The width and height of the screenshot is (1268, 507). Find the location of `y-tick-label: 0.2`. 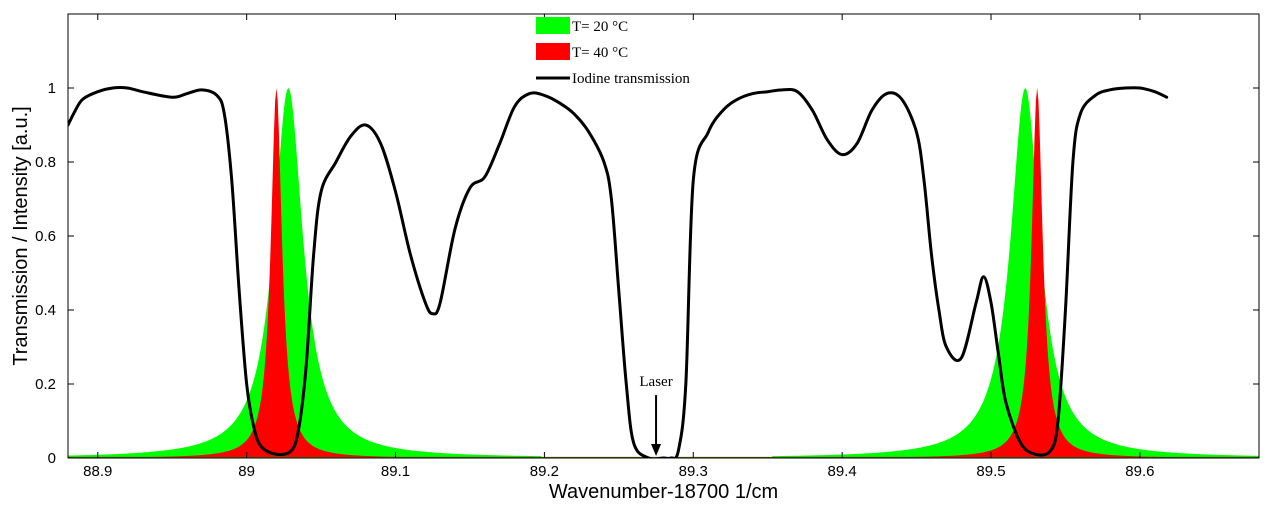

y-tick-label: 0.2 is located at coordinates (45, 384).